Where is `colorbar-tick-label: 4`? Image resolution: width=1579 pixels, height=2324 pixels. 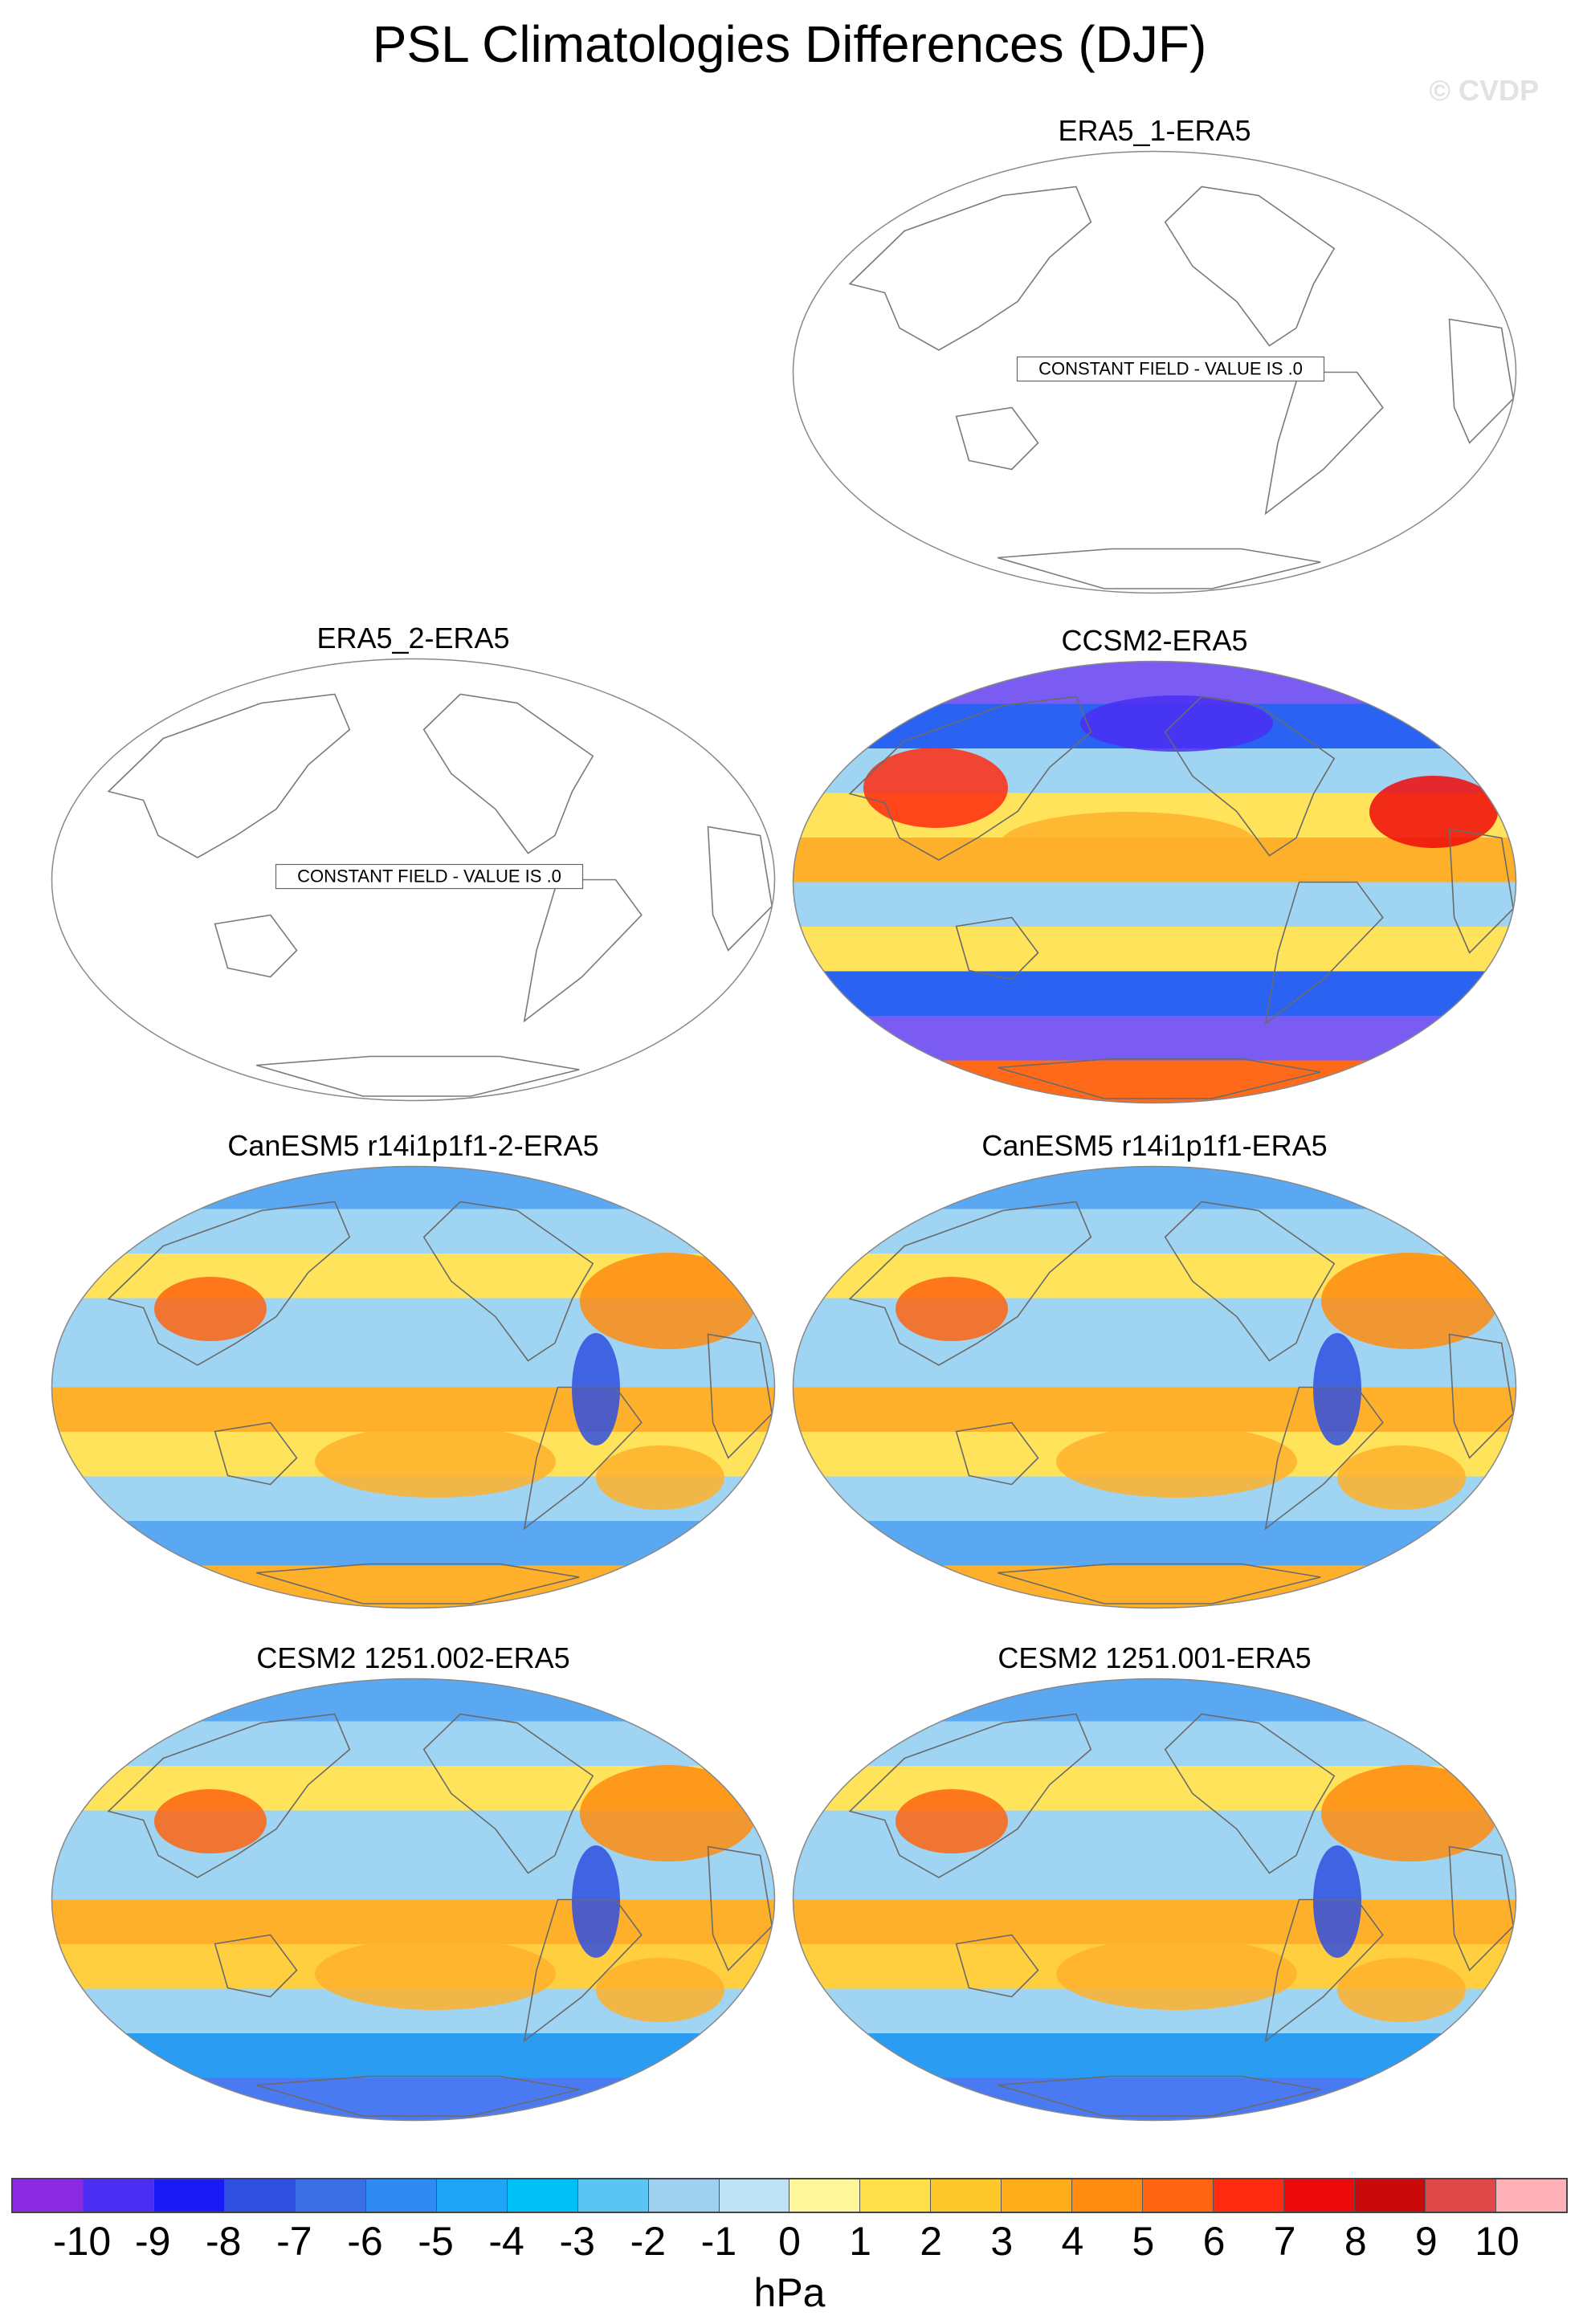
colorbar-tick-label: 4 is located at coordinates (1072, 2242).